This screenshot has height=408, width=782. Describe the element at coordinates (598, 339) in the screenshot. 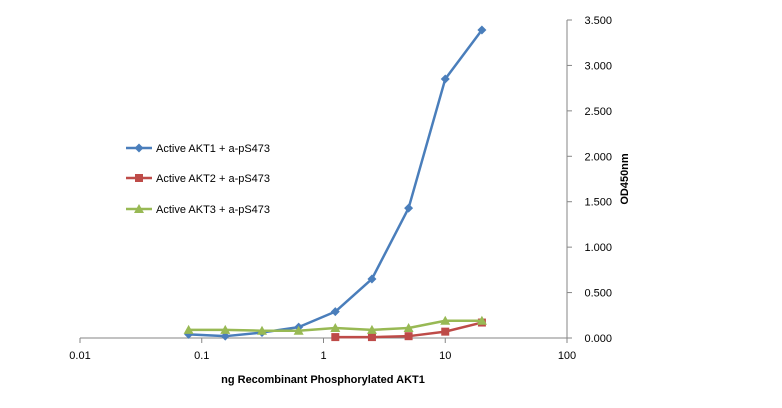

I see `y-tick-label: 0.000` at that location.